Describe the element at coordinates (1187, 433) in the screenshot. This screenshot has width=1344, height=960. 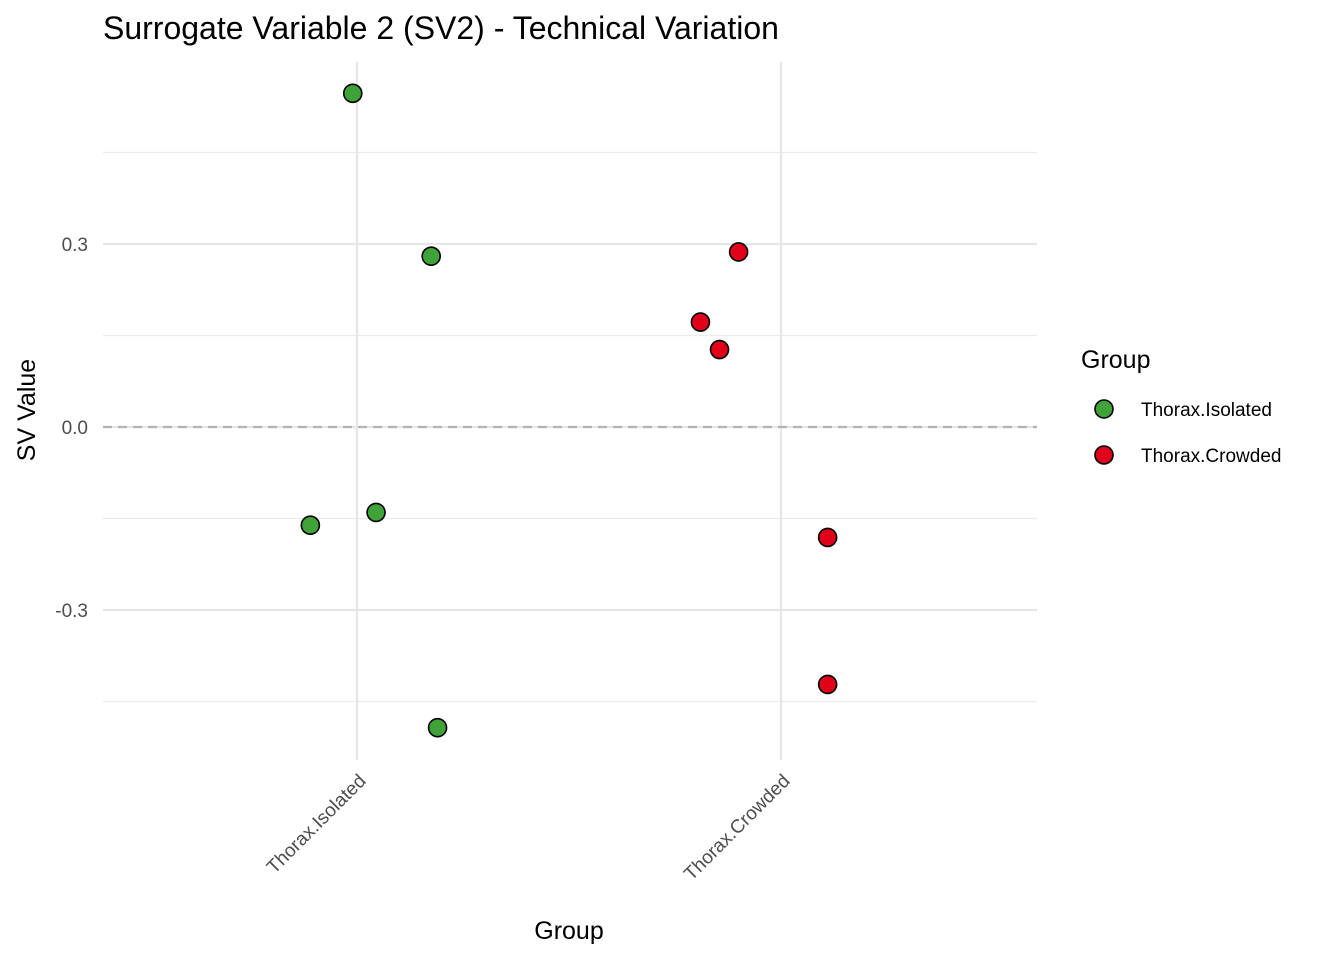
I see `legend-entries: Thorax.Isolated Thorax.Crowded` at that location.